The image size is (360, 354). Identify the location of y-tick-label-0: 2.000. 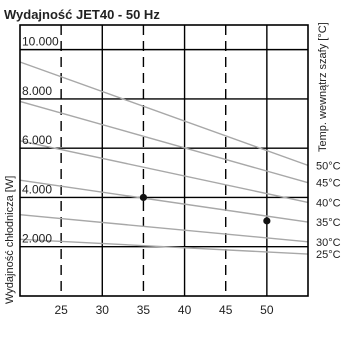
(37, 239).